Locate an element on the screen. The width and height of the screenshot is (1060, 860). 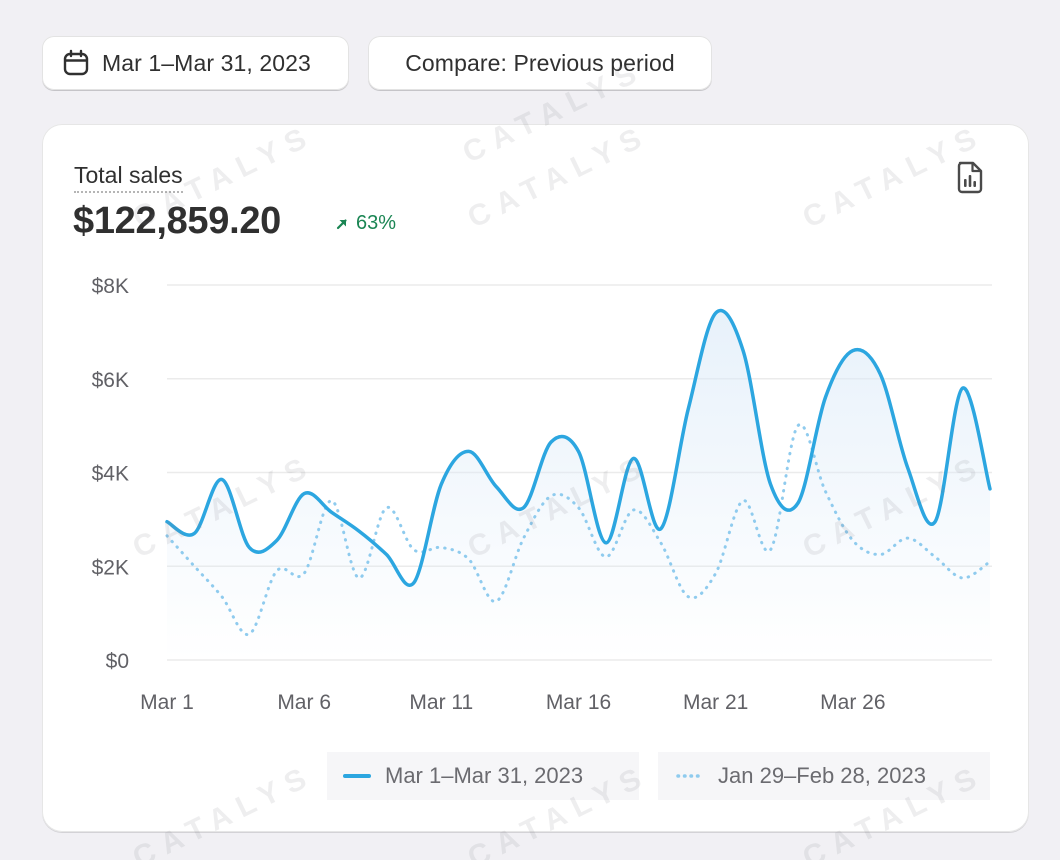
date-range-label: Mar 1–Mar 31, 2023 is located at coordinates (206, 62).